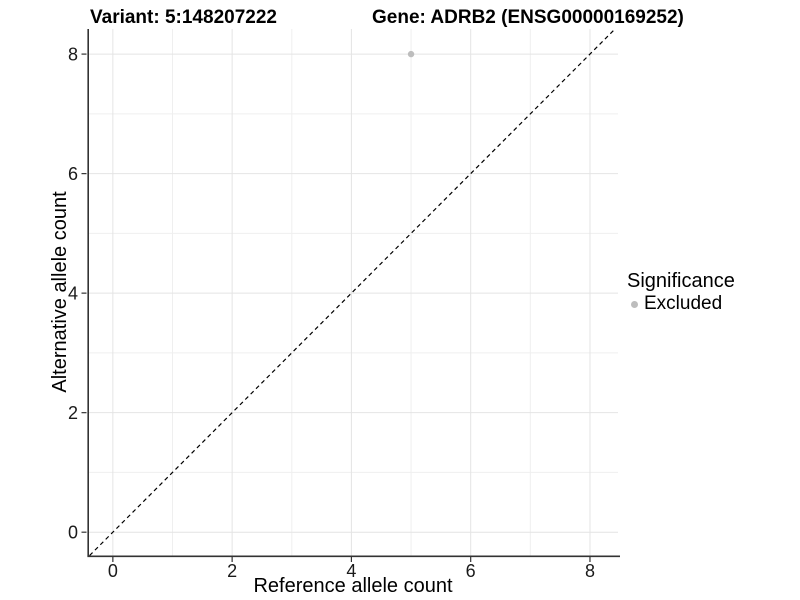 The width and height of the screenshot is (800, 600). I want to click on y-tick-label: 0, so click(73, 533).